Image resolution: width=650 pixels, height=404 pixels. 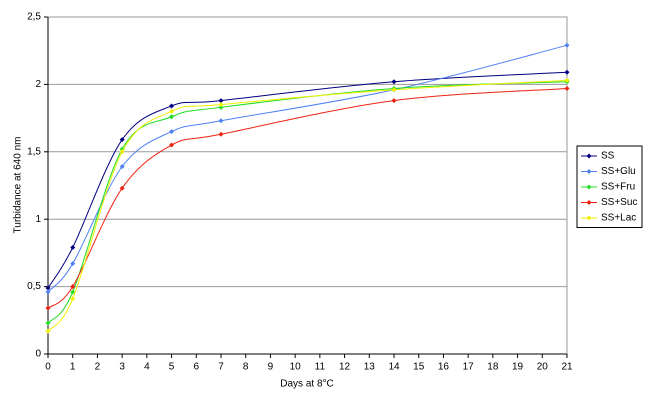 What do you see at coordinates (38, 84) in the screenshot?
I see `y-tick-label: 2` at bounding box center [38, 84].